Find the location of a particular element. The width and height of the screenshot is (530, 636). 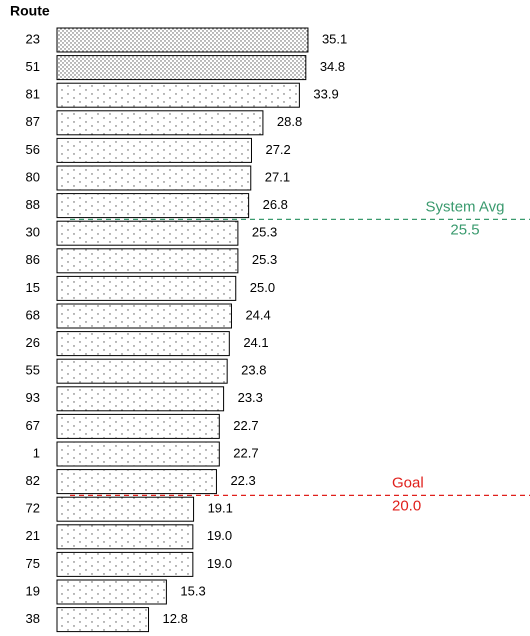

y-tick-label: 67 is located at coordinates (33, 425).